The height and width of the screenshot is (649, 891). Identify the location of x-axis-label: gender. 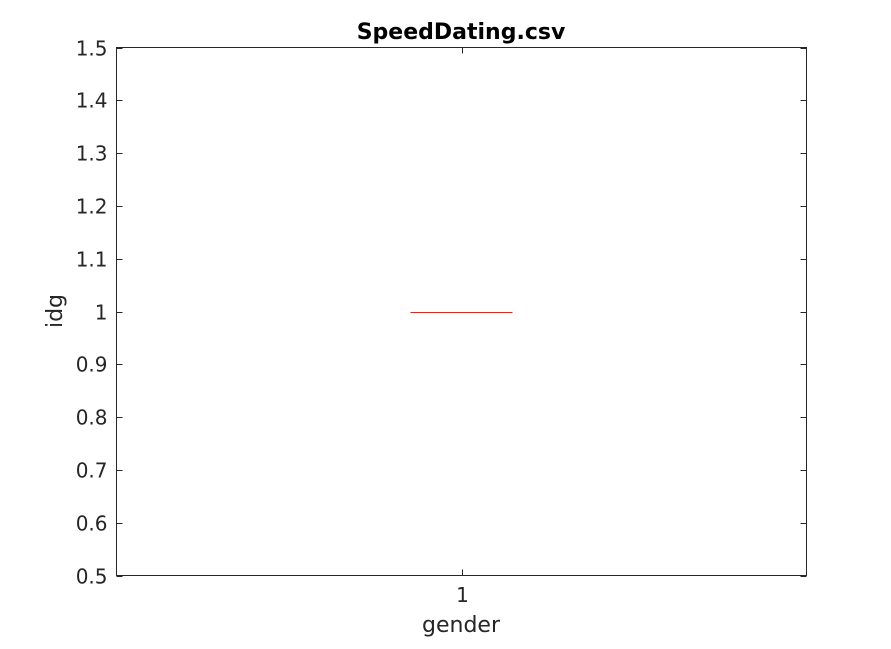
(461, 625).